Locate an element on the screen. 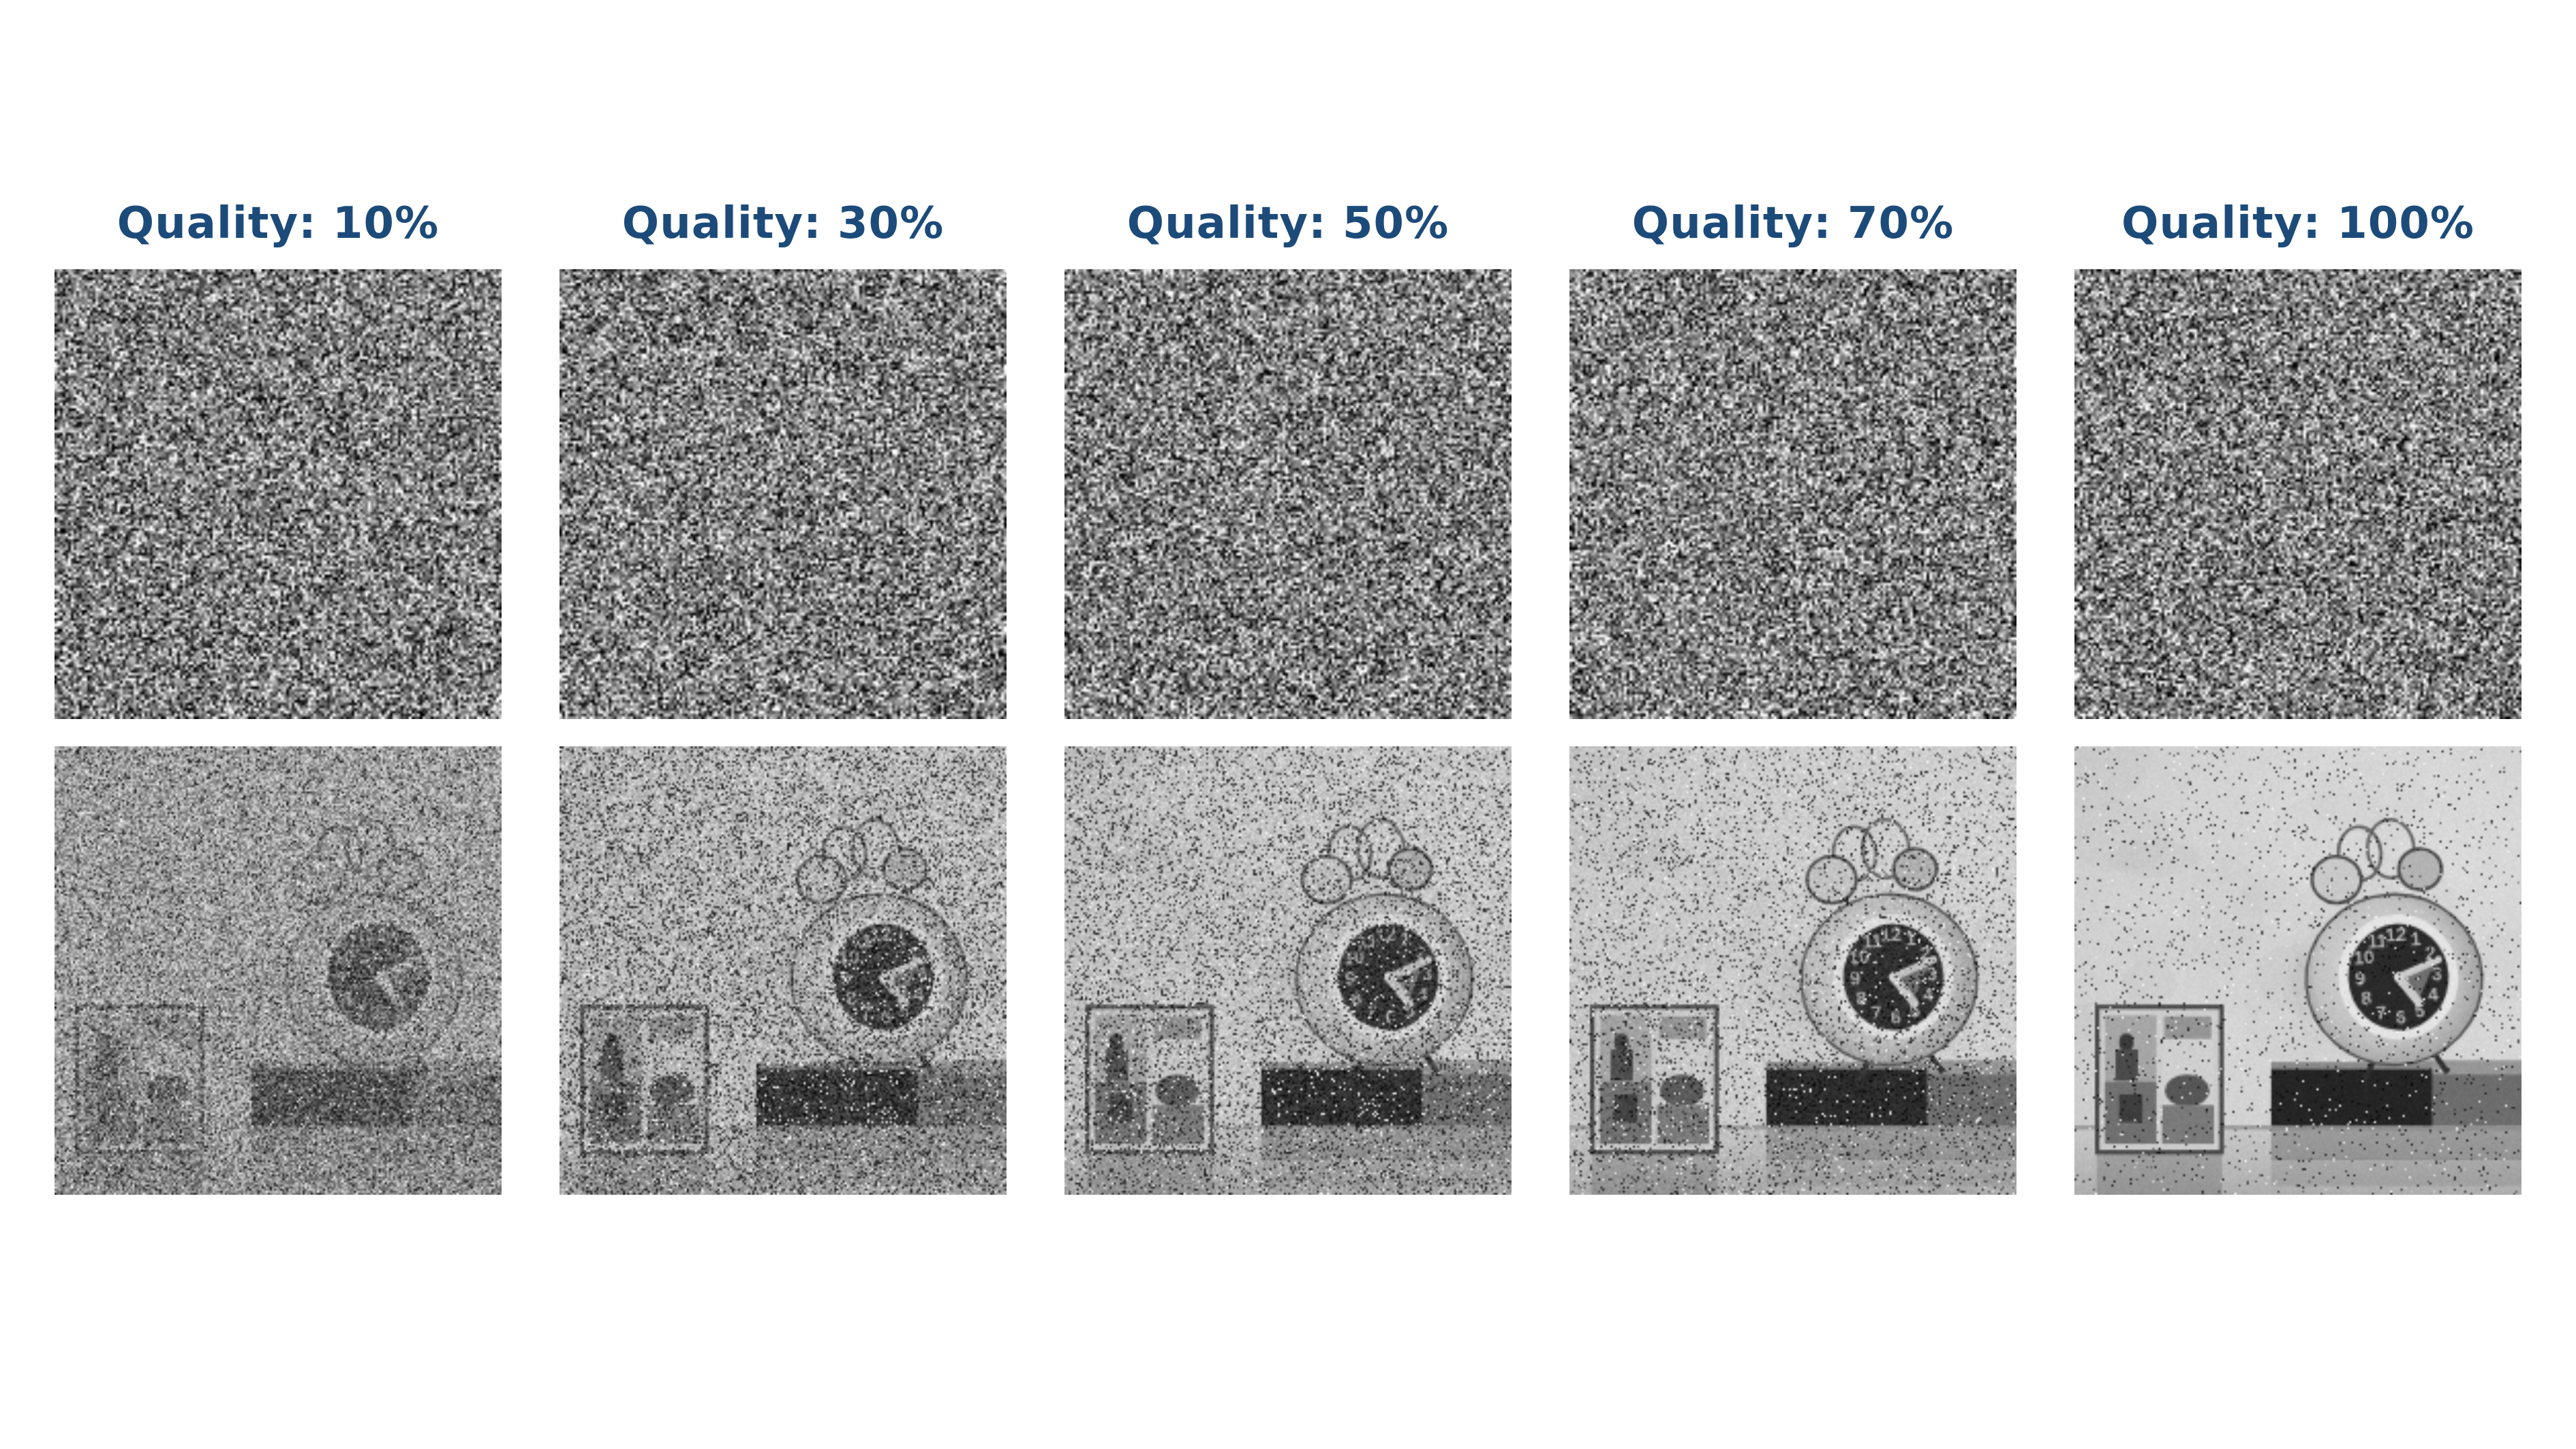 This screenshot has width=2576, height=1449. clock-image-q10 is located at coordinates (278, 971).